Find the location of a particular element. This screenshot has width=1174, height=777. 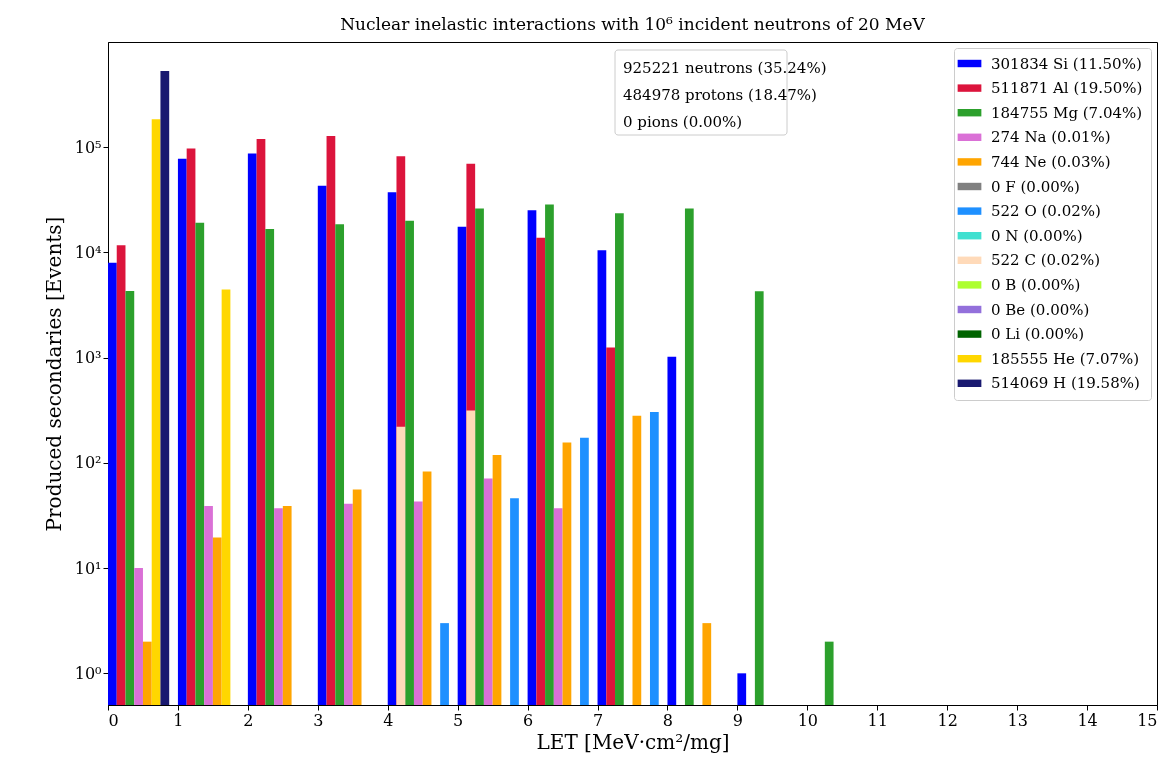

legend-label: 185555 He (7.07%) is located at coordinates (1065, 358).